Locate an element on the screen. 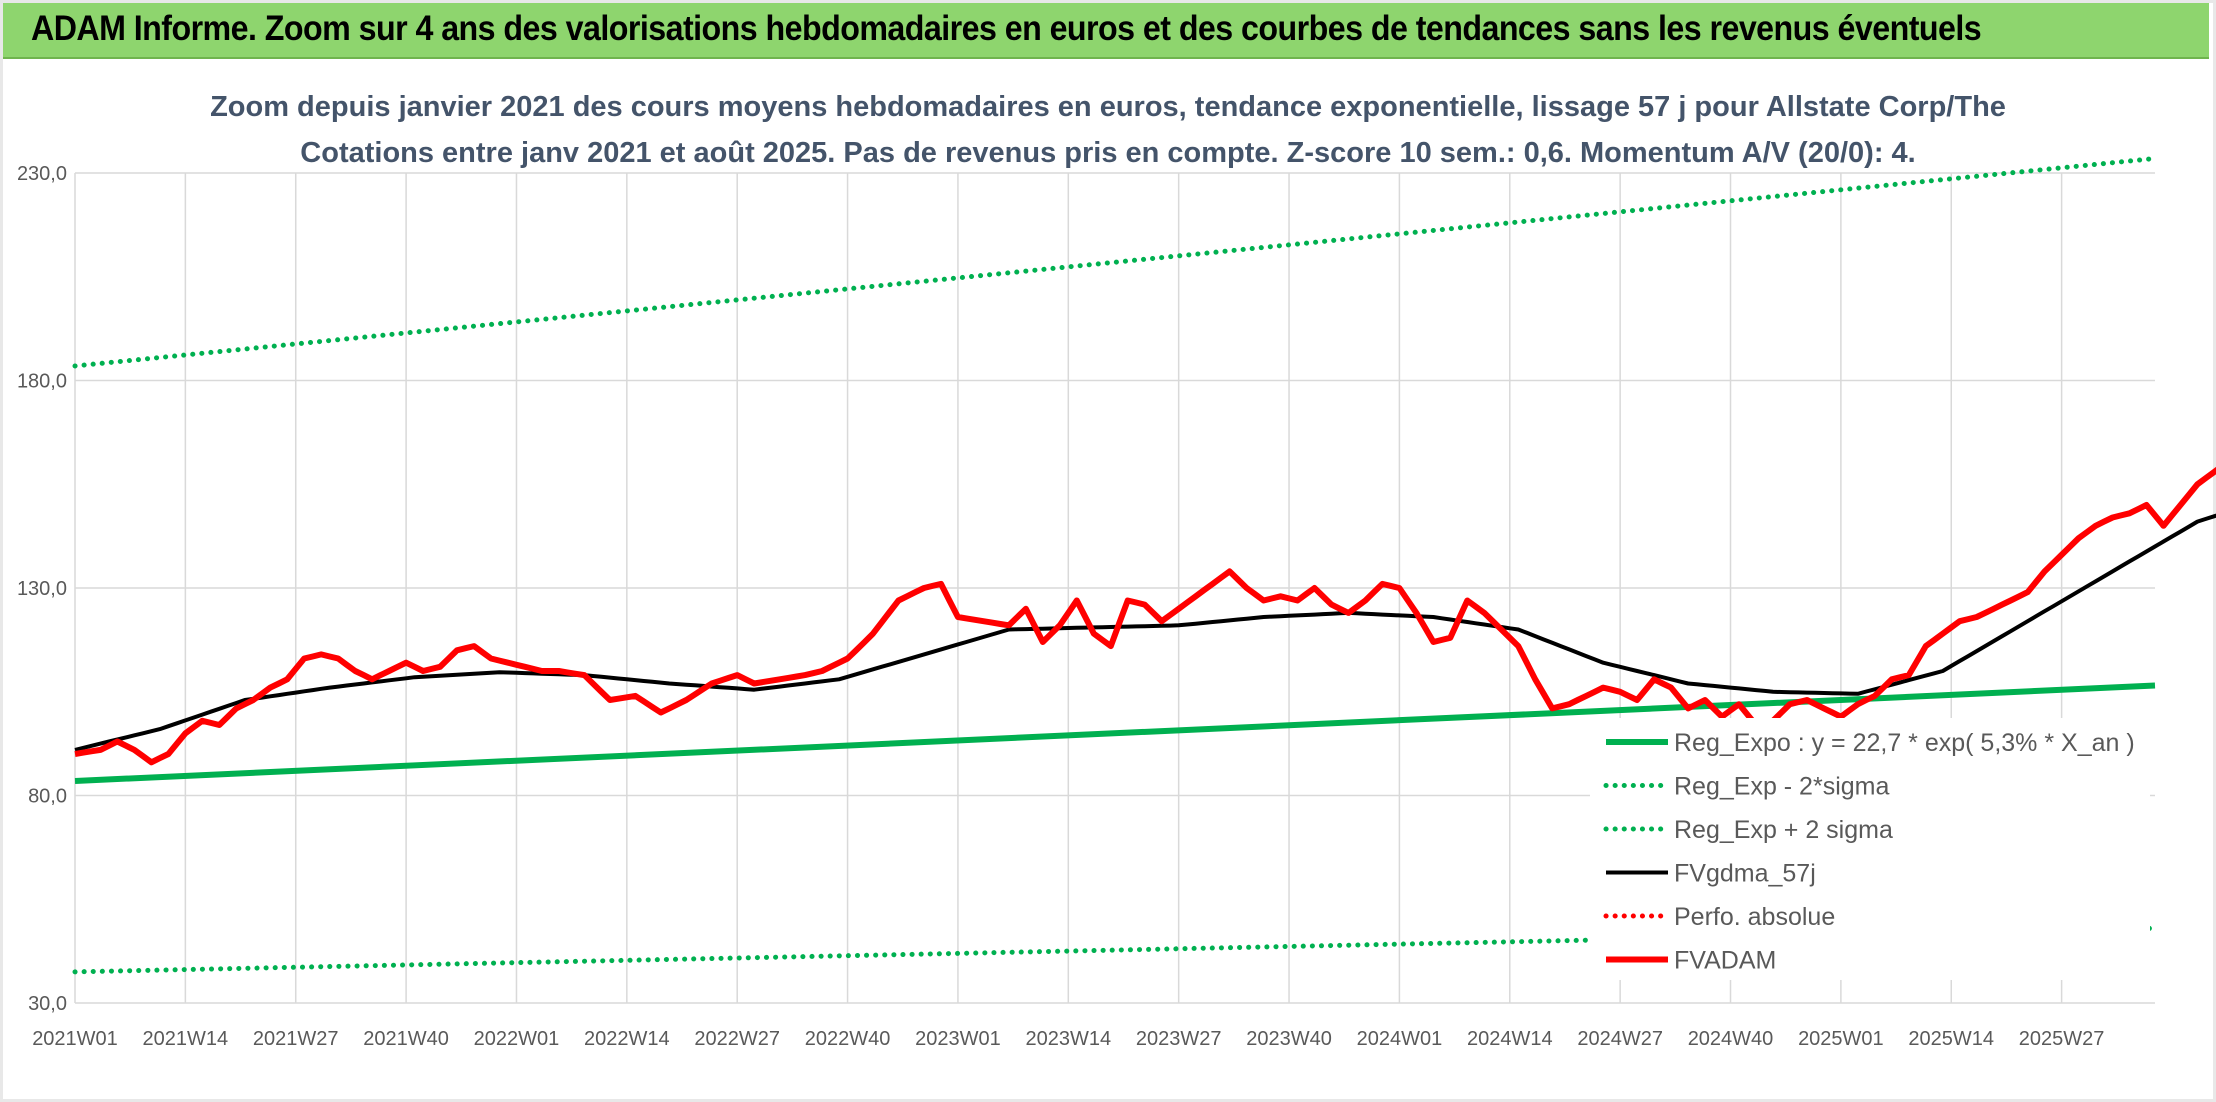 The height and width of the screenshot is (1102, 2216). x-tick-label: 2022W01 is located at coordinates (517, 1039).